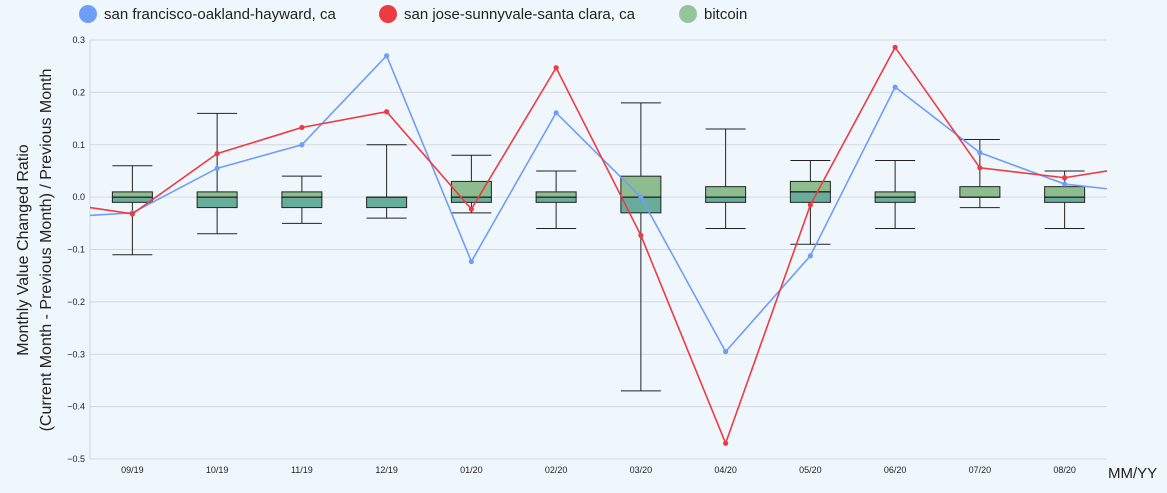 This screenshot has width=1167, height=493. What do you see at coordinates (302, 470) in the screenshot?
I see `x-tick-label: 11/19` at bounding box center [302, 470].